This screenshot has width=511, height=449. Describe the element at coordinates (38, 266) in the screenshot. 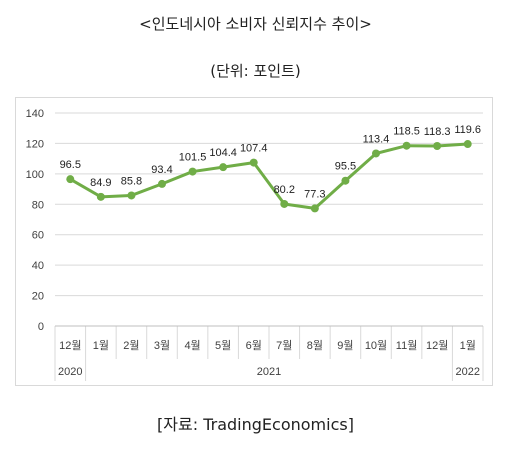

I see `y-tick-label: 40` at that location.